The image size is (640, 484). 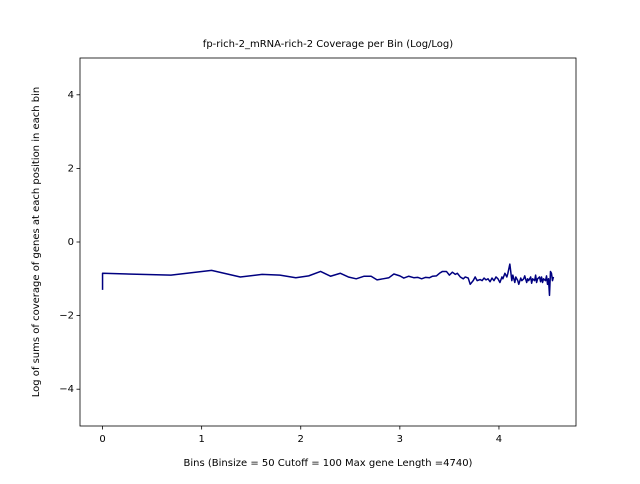 I want to click on x-tick-label: 1, so click(x=201, y=439).